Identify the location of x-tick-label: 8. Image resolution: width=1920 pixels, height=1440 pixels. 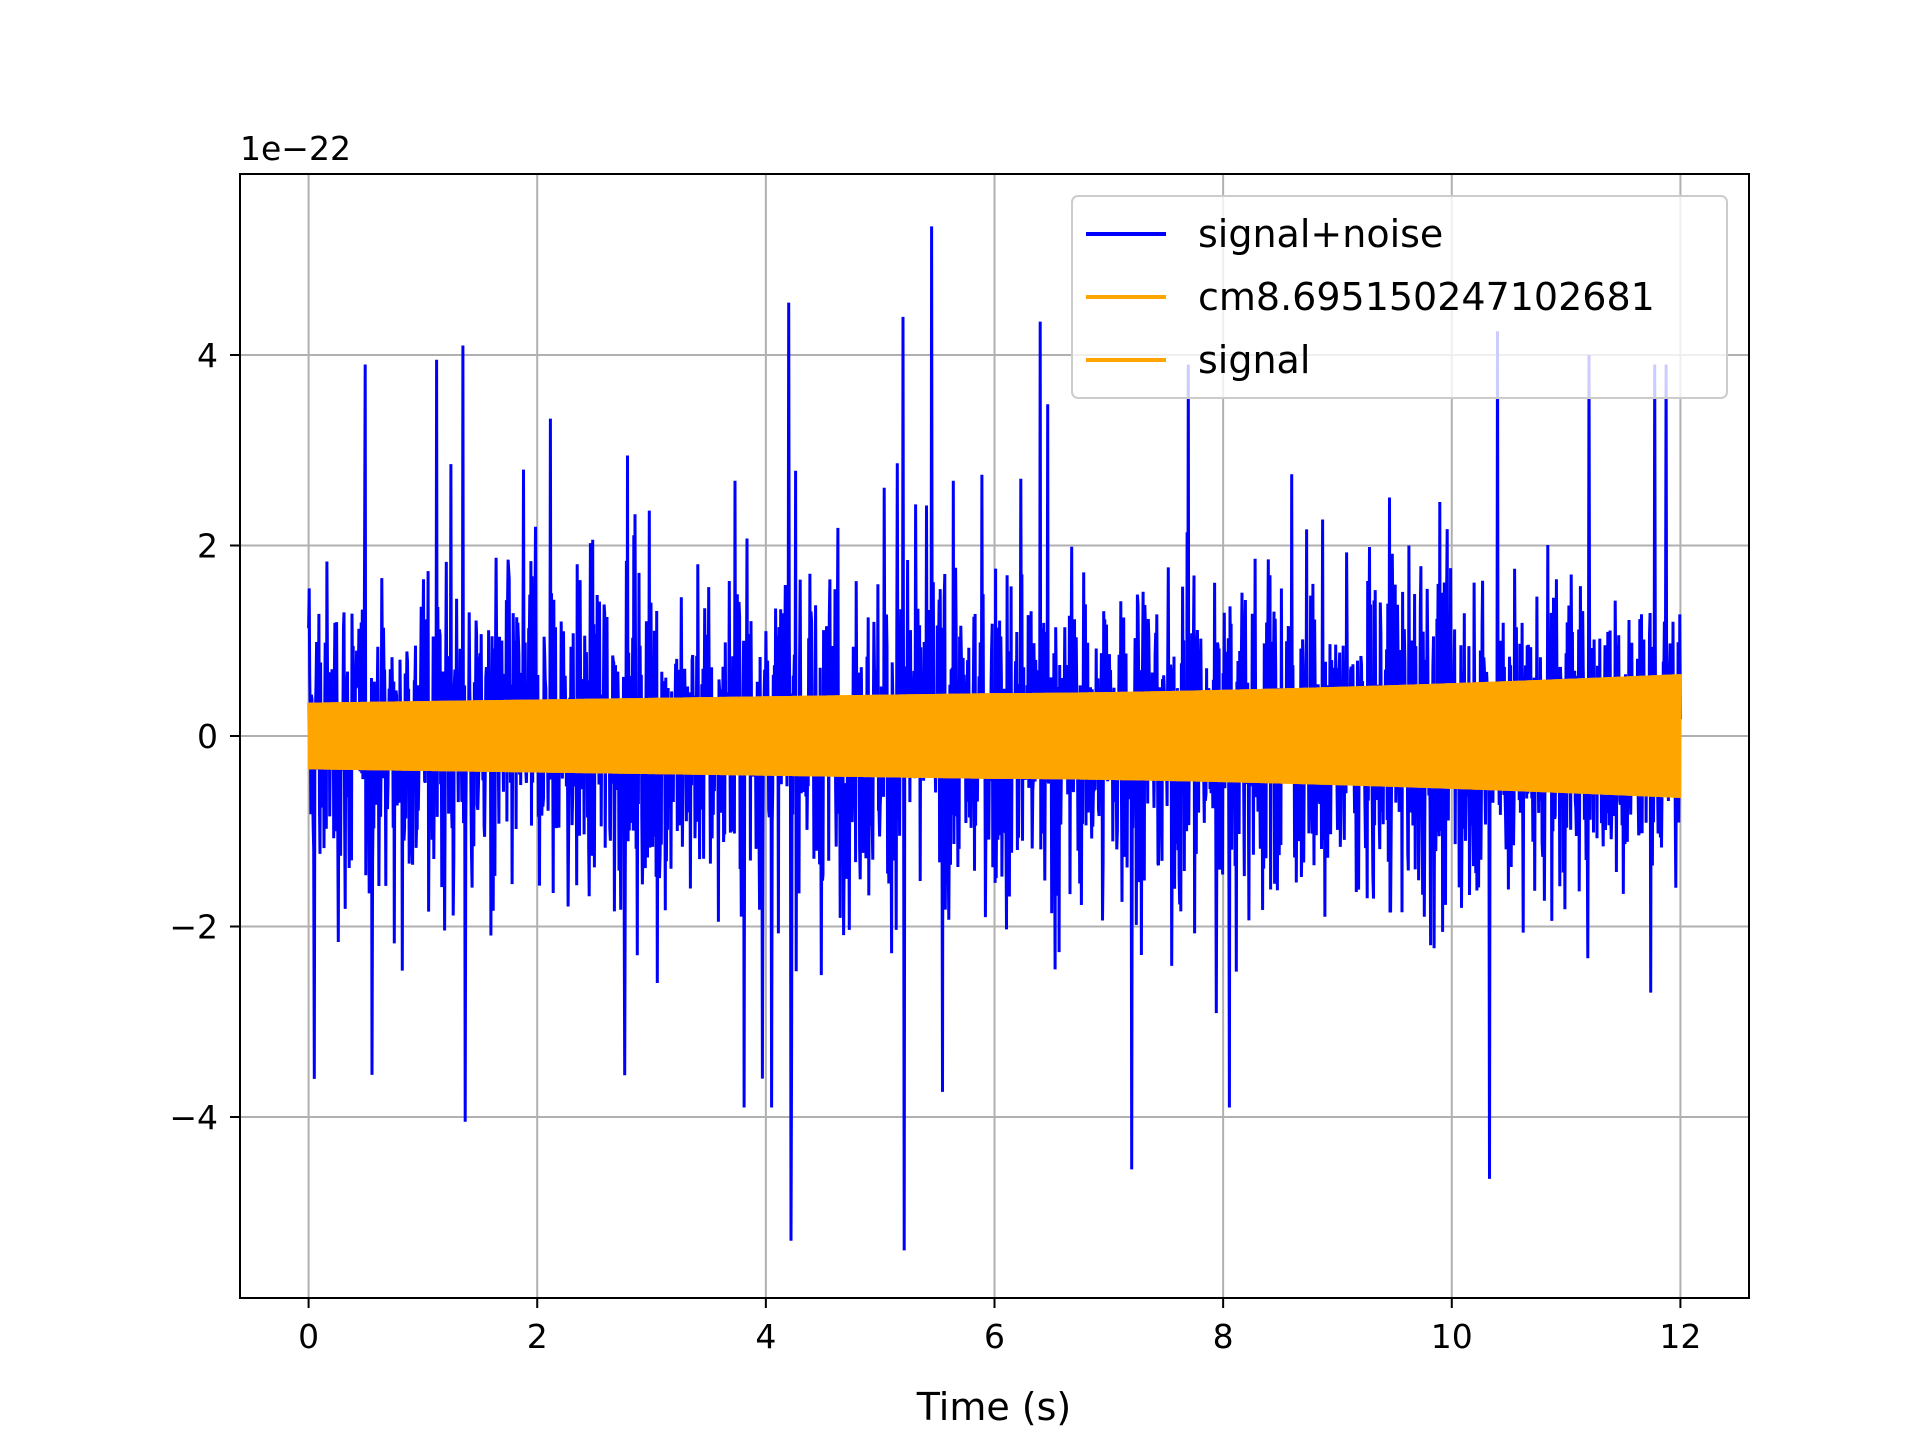
(1223, 1336).